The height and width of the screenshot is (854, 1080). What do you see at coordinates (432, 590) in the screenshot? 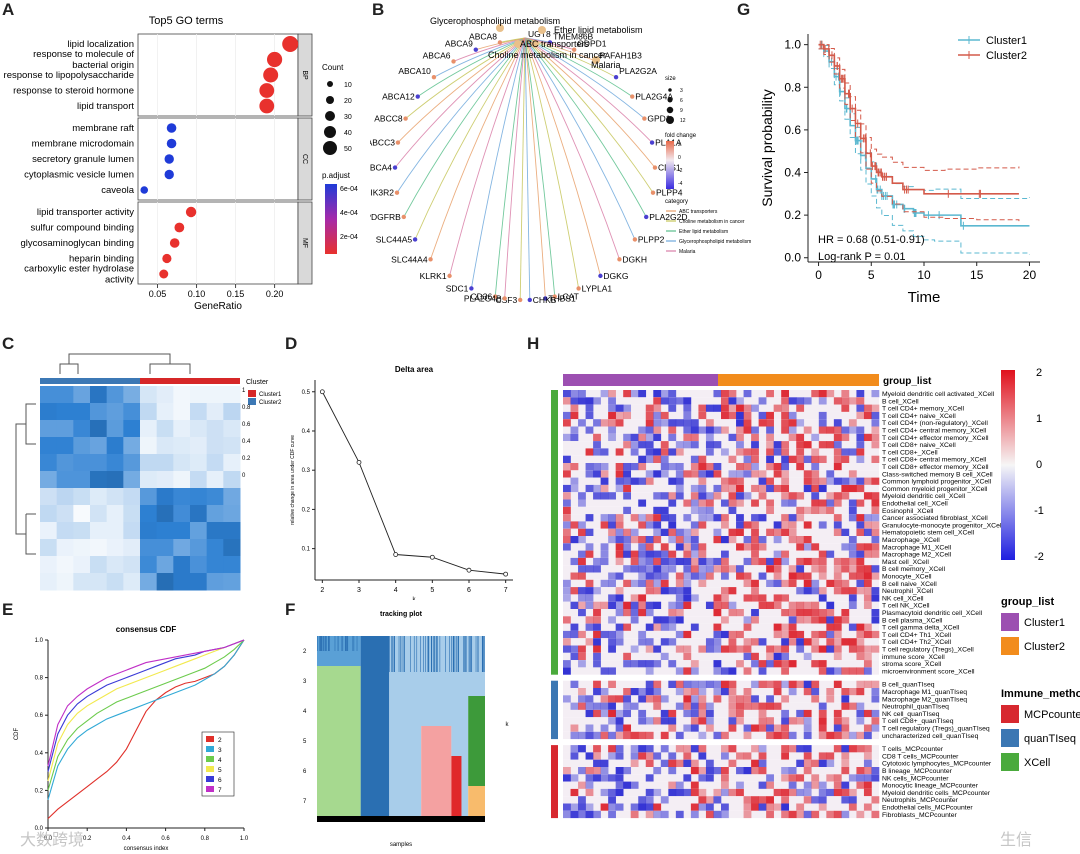
I see `x-tick-label: 5` at bounding box center [432, 590].